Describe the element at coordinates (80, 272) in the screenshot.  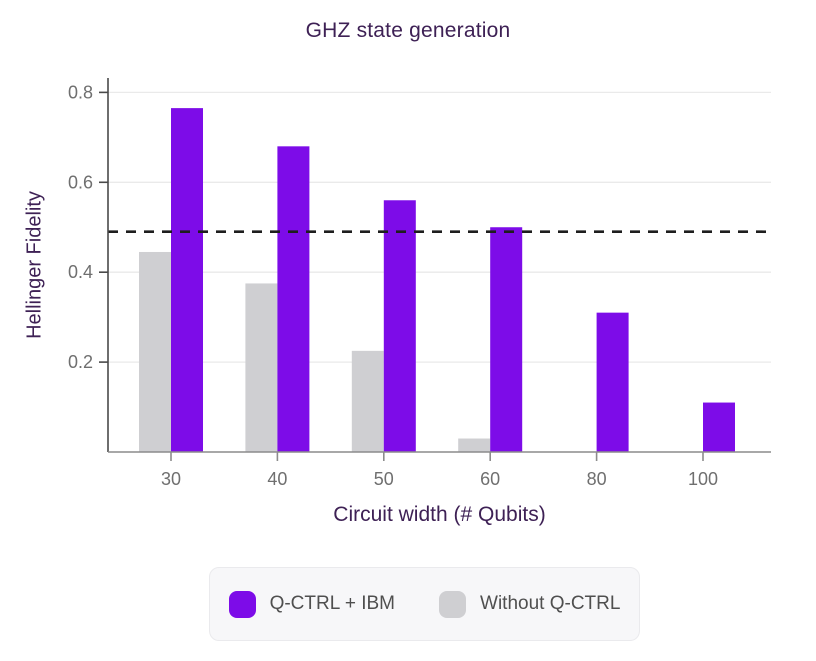
I see `y-tick-label-0.4: 0.4` at that location.